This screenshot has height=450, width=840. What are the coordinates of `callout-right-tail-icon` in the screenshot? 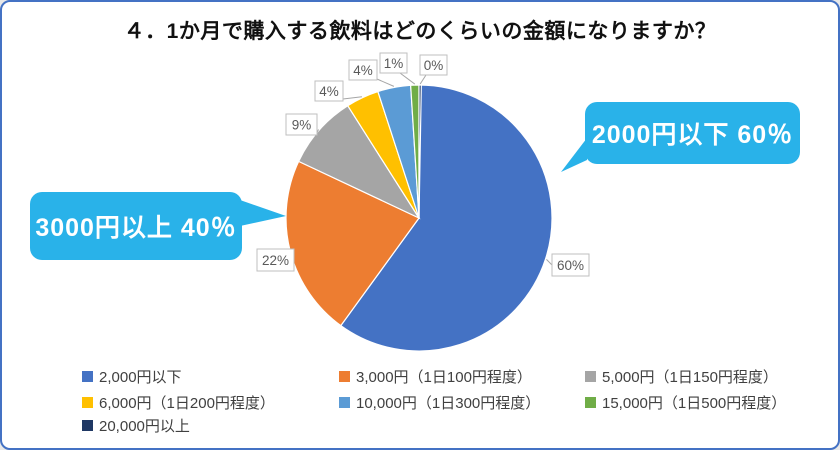 It's located at (574, 155).